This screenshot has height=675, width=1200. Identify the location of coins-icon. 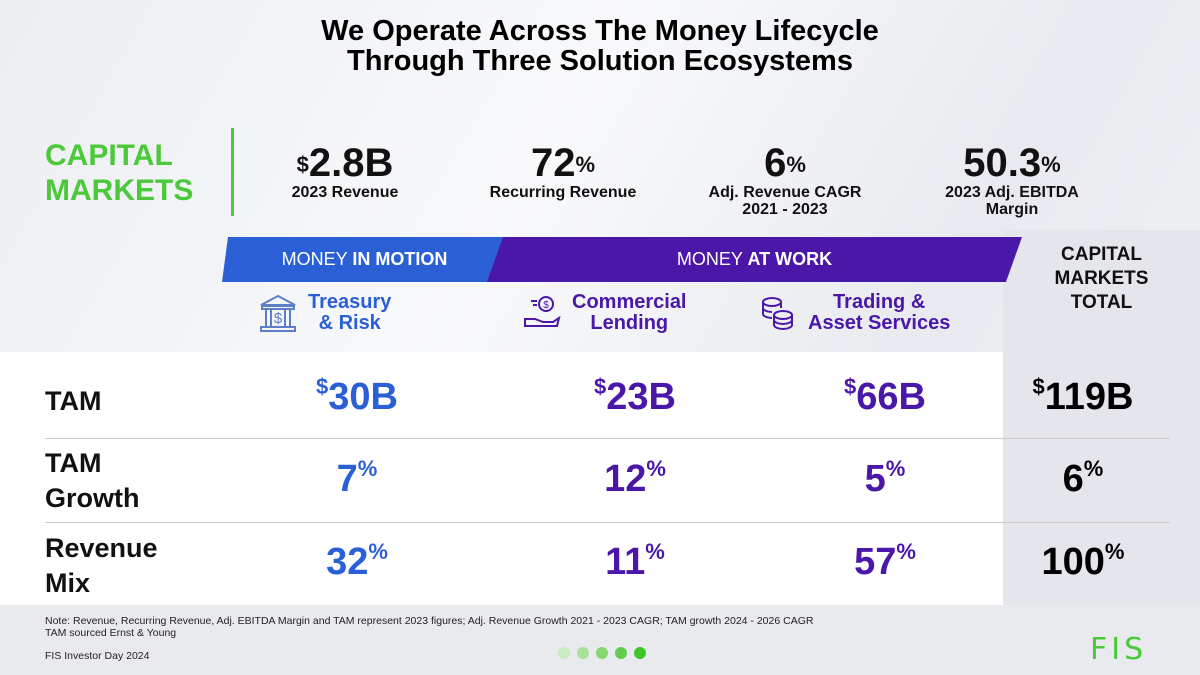
(777, 314).